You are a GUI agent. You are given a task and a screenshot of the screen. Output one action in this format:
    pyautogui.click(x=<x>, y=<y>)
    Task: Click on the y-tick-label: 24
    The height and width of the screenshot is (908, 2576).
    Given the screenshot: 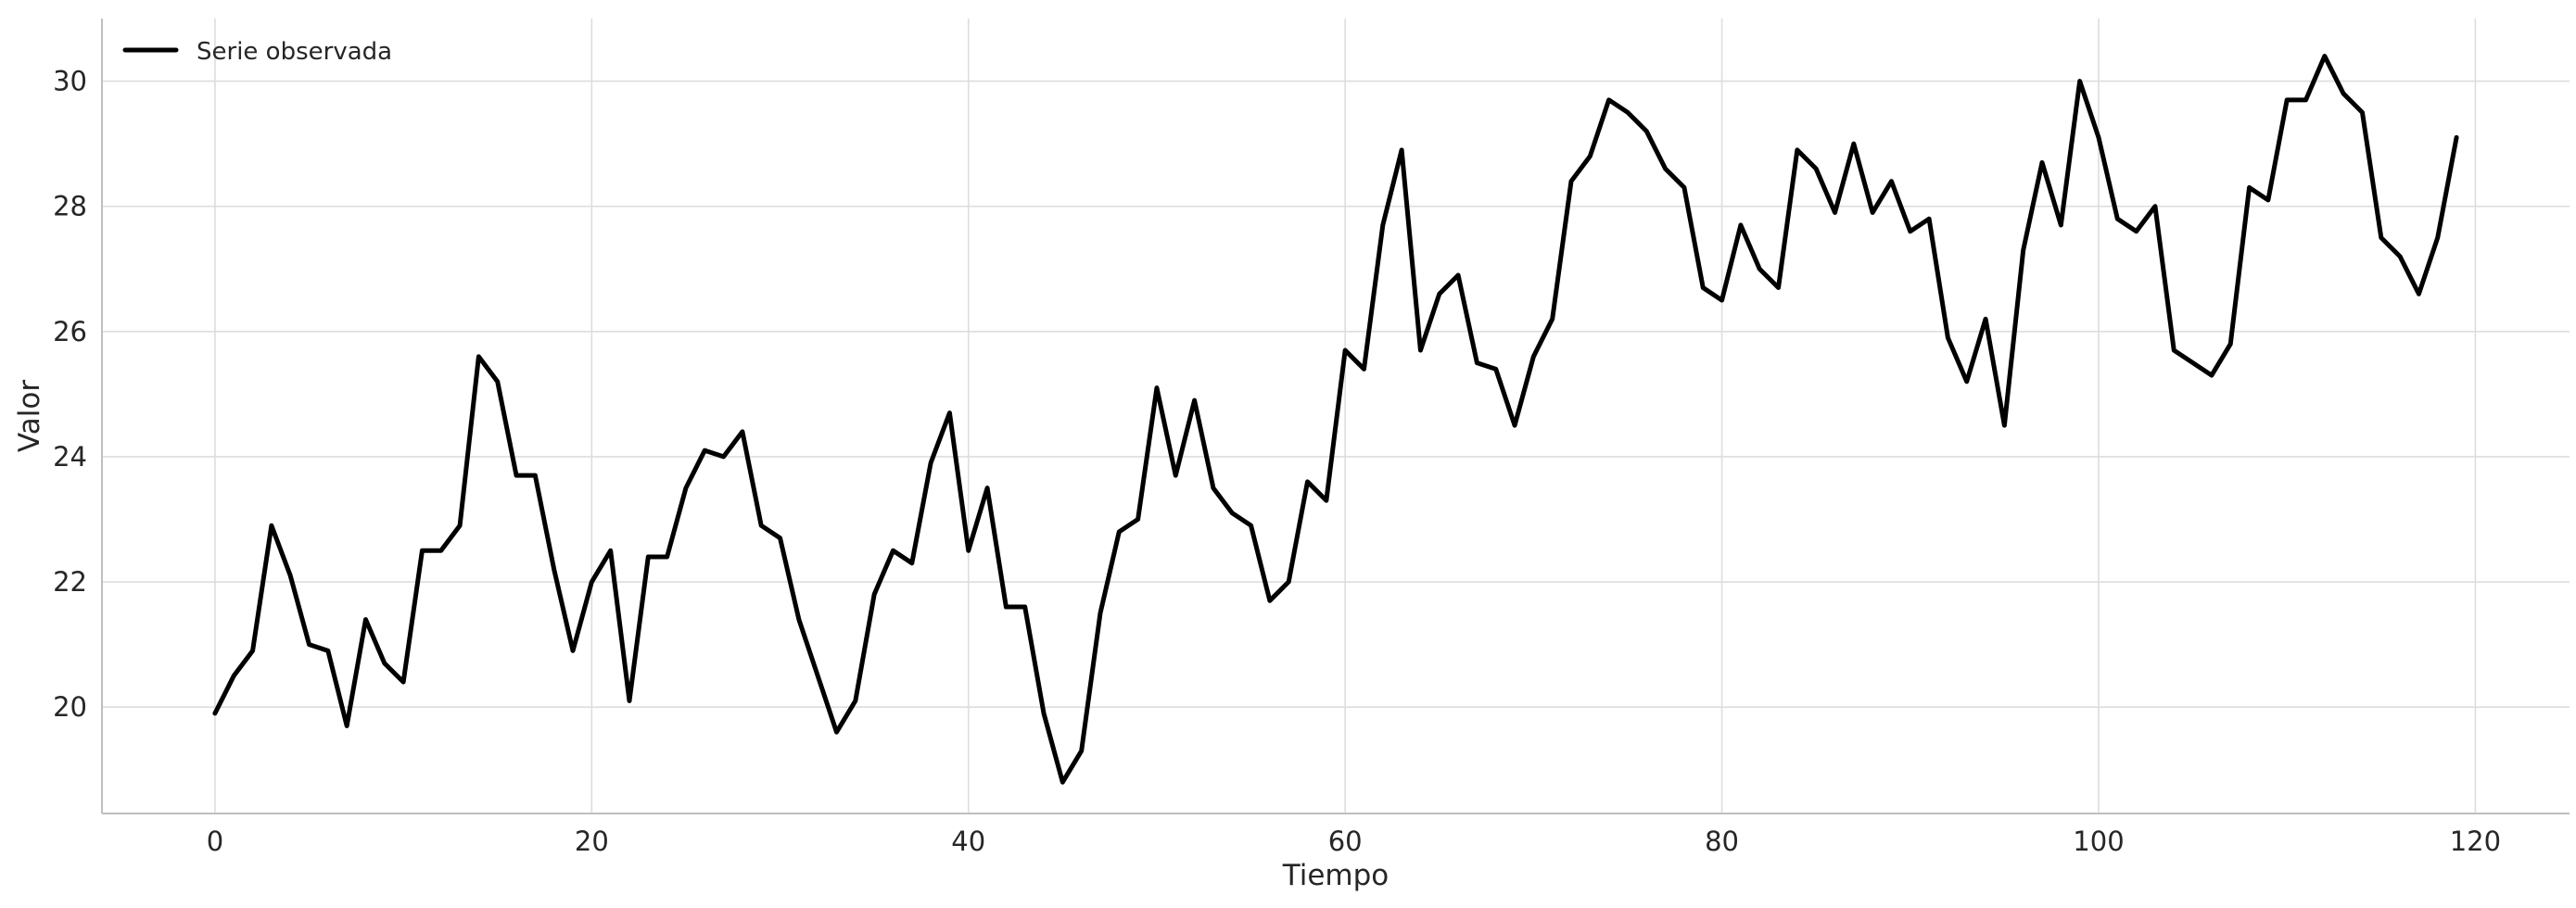 What is the action you would take?
    pyautogui.click(x=70, y=457)
    